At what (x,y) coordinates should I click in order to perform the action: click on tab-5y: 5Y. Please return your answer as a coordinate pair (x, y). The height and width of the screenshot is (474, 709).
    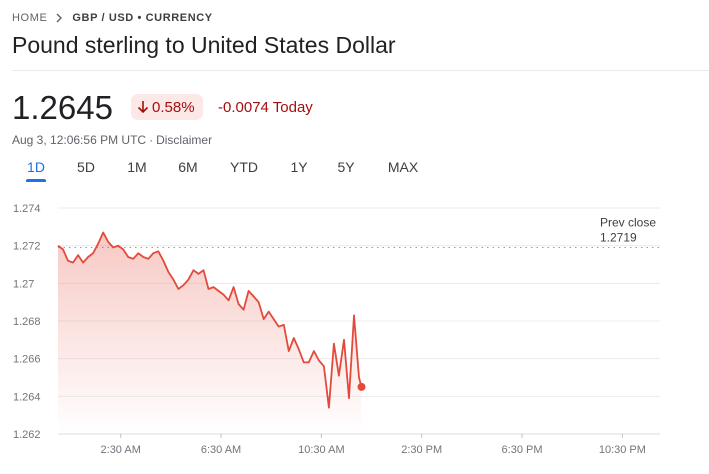
    Looking at the image, I should click on (346, 167).